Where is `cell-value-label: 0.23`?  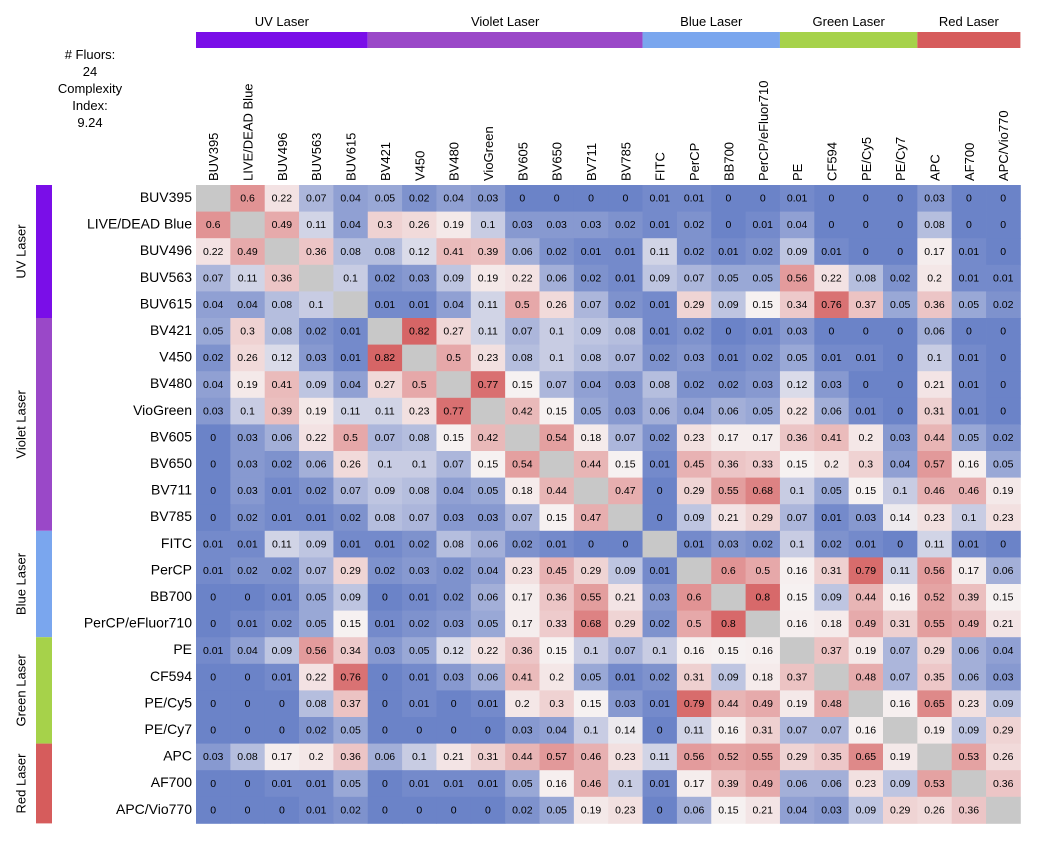 cell-value-label: 0.23 is located at coordinates (625, 810).